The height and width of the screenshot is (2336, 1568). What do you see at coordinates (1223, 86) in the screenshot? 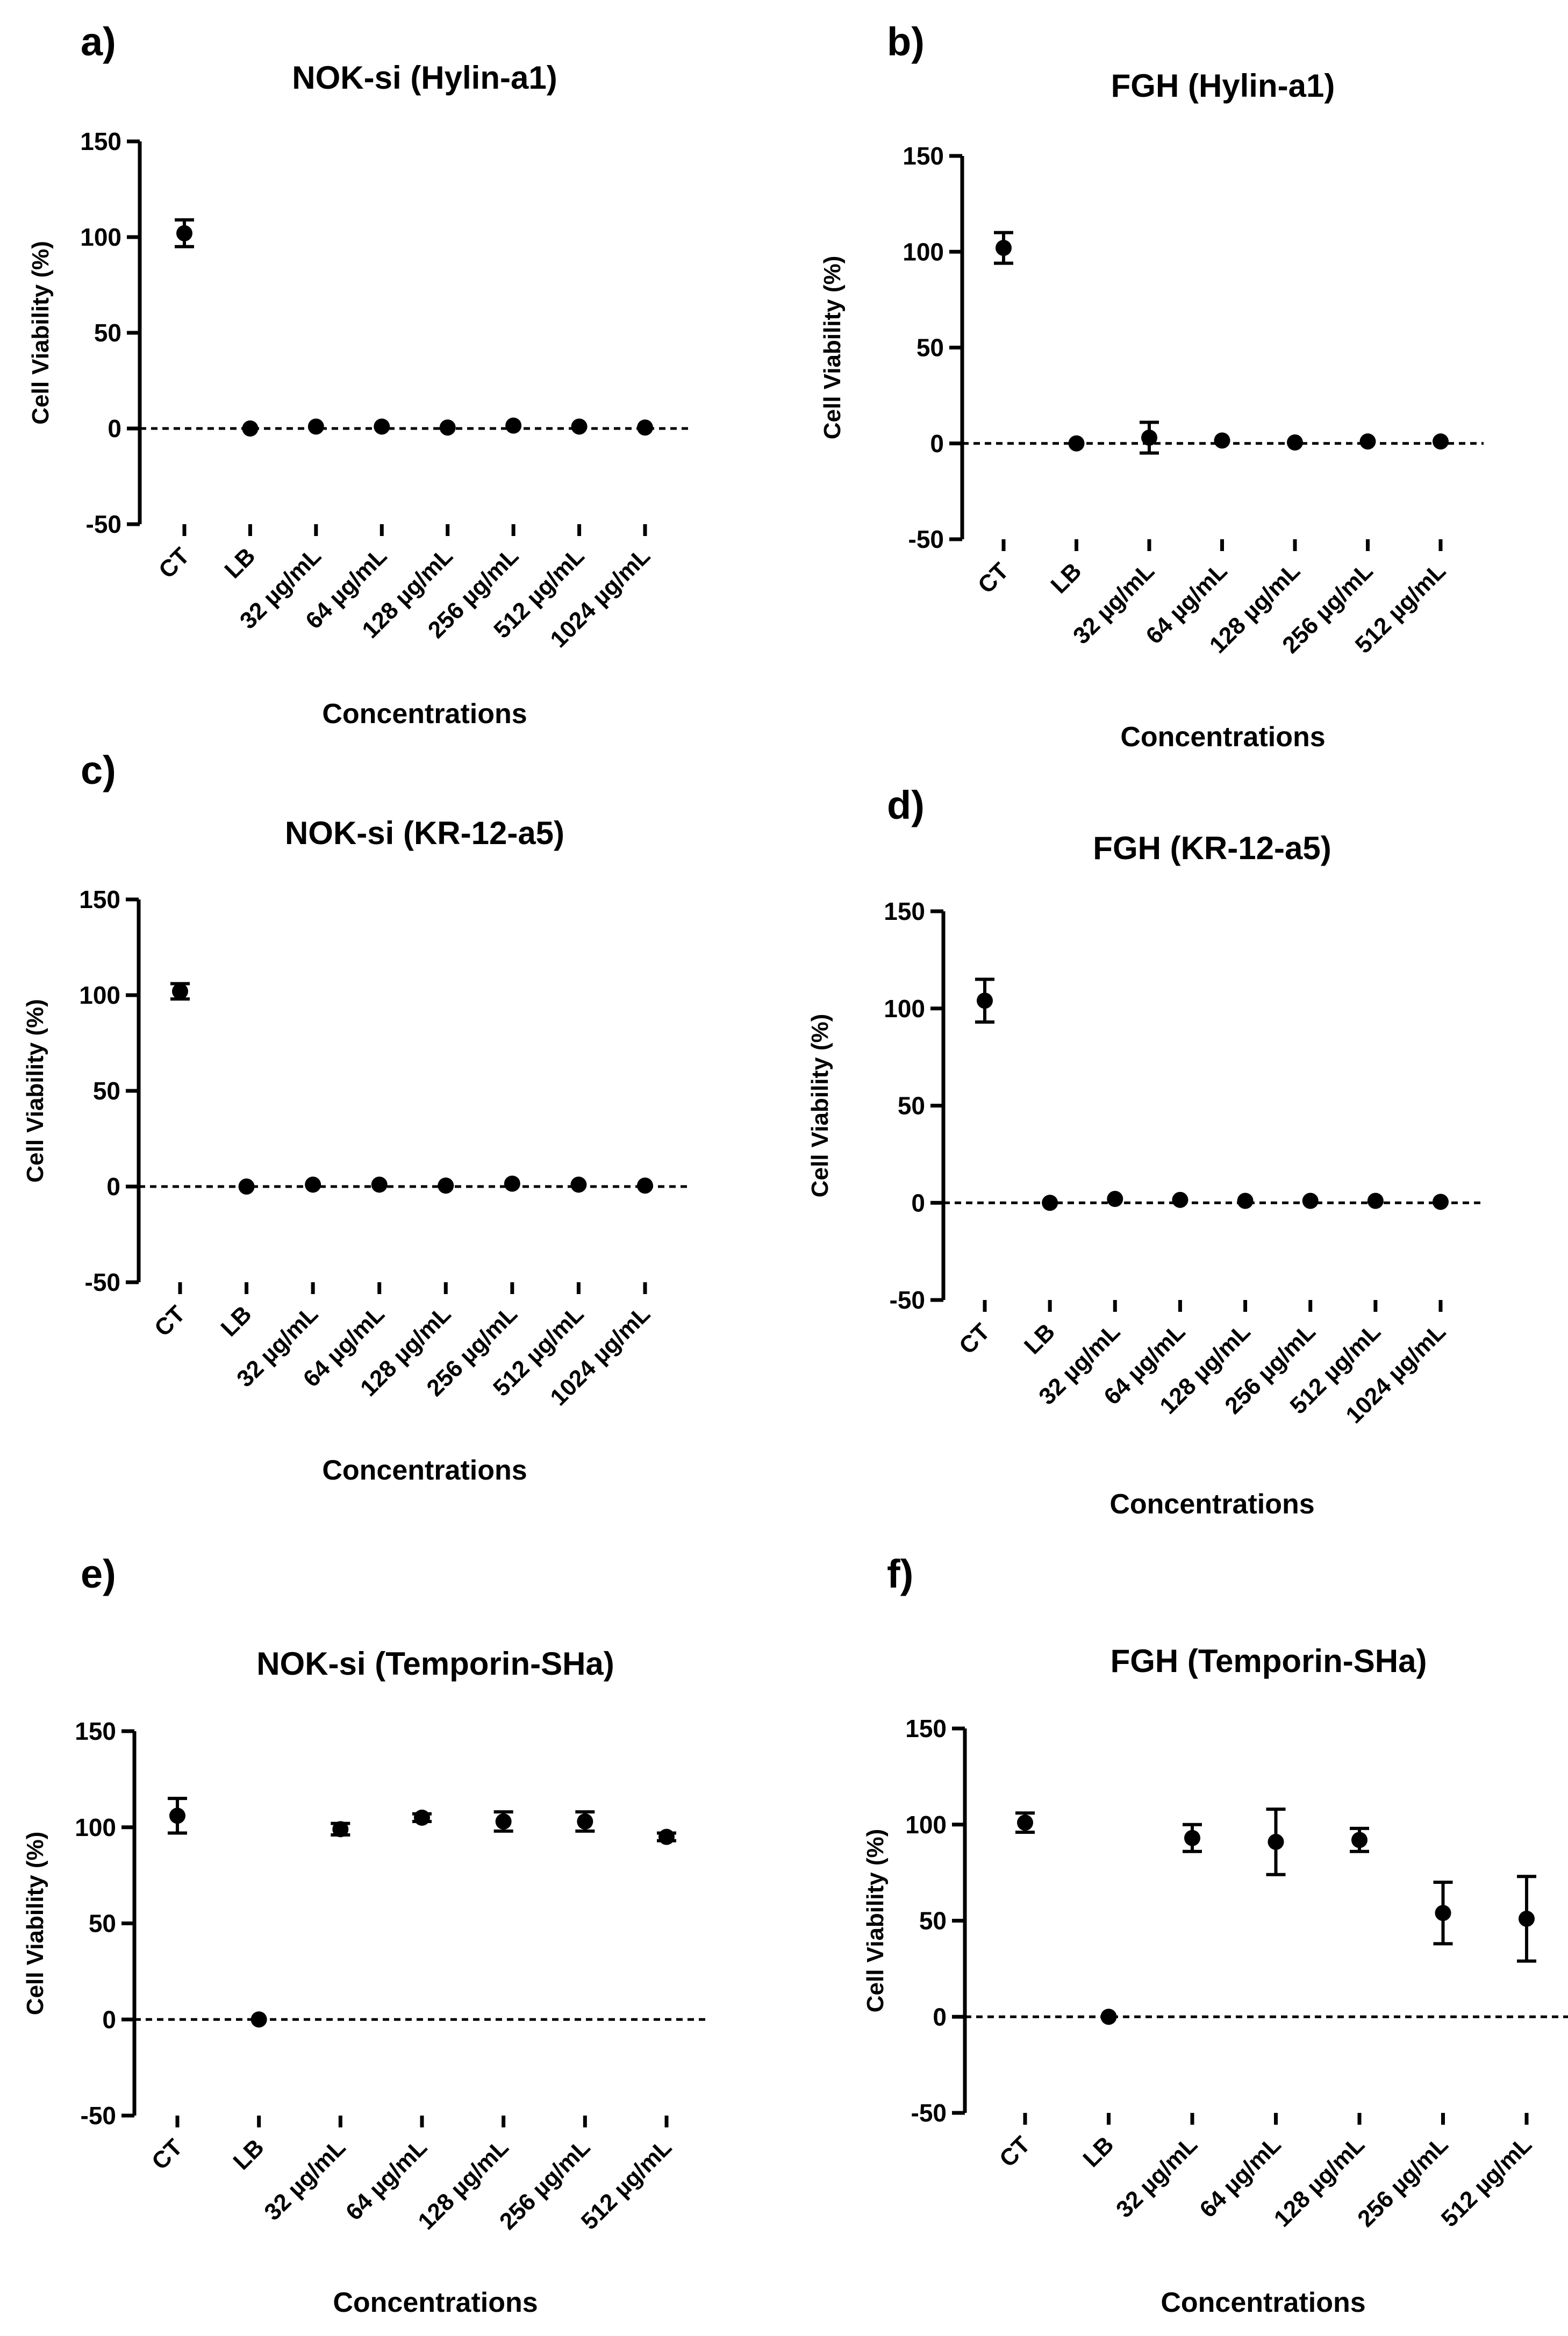
I see `chart-title: FGH (Hylin-a1)` at bounding box center [1223, 86].